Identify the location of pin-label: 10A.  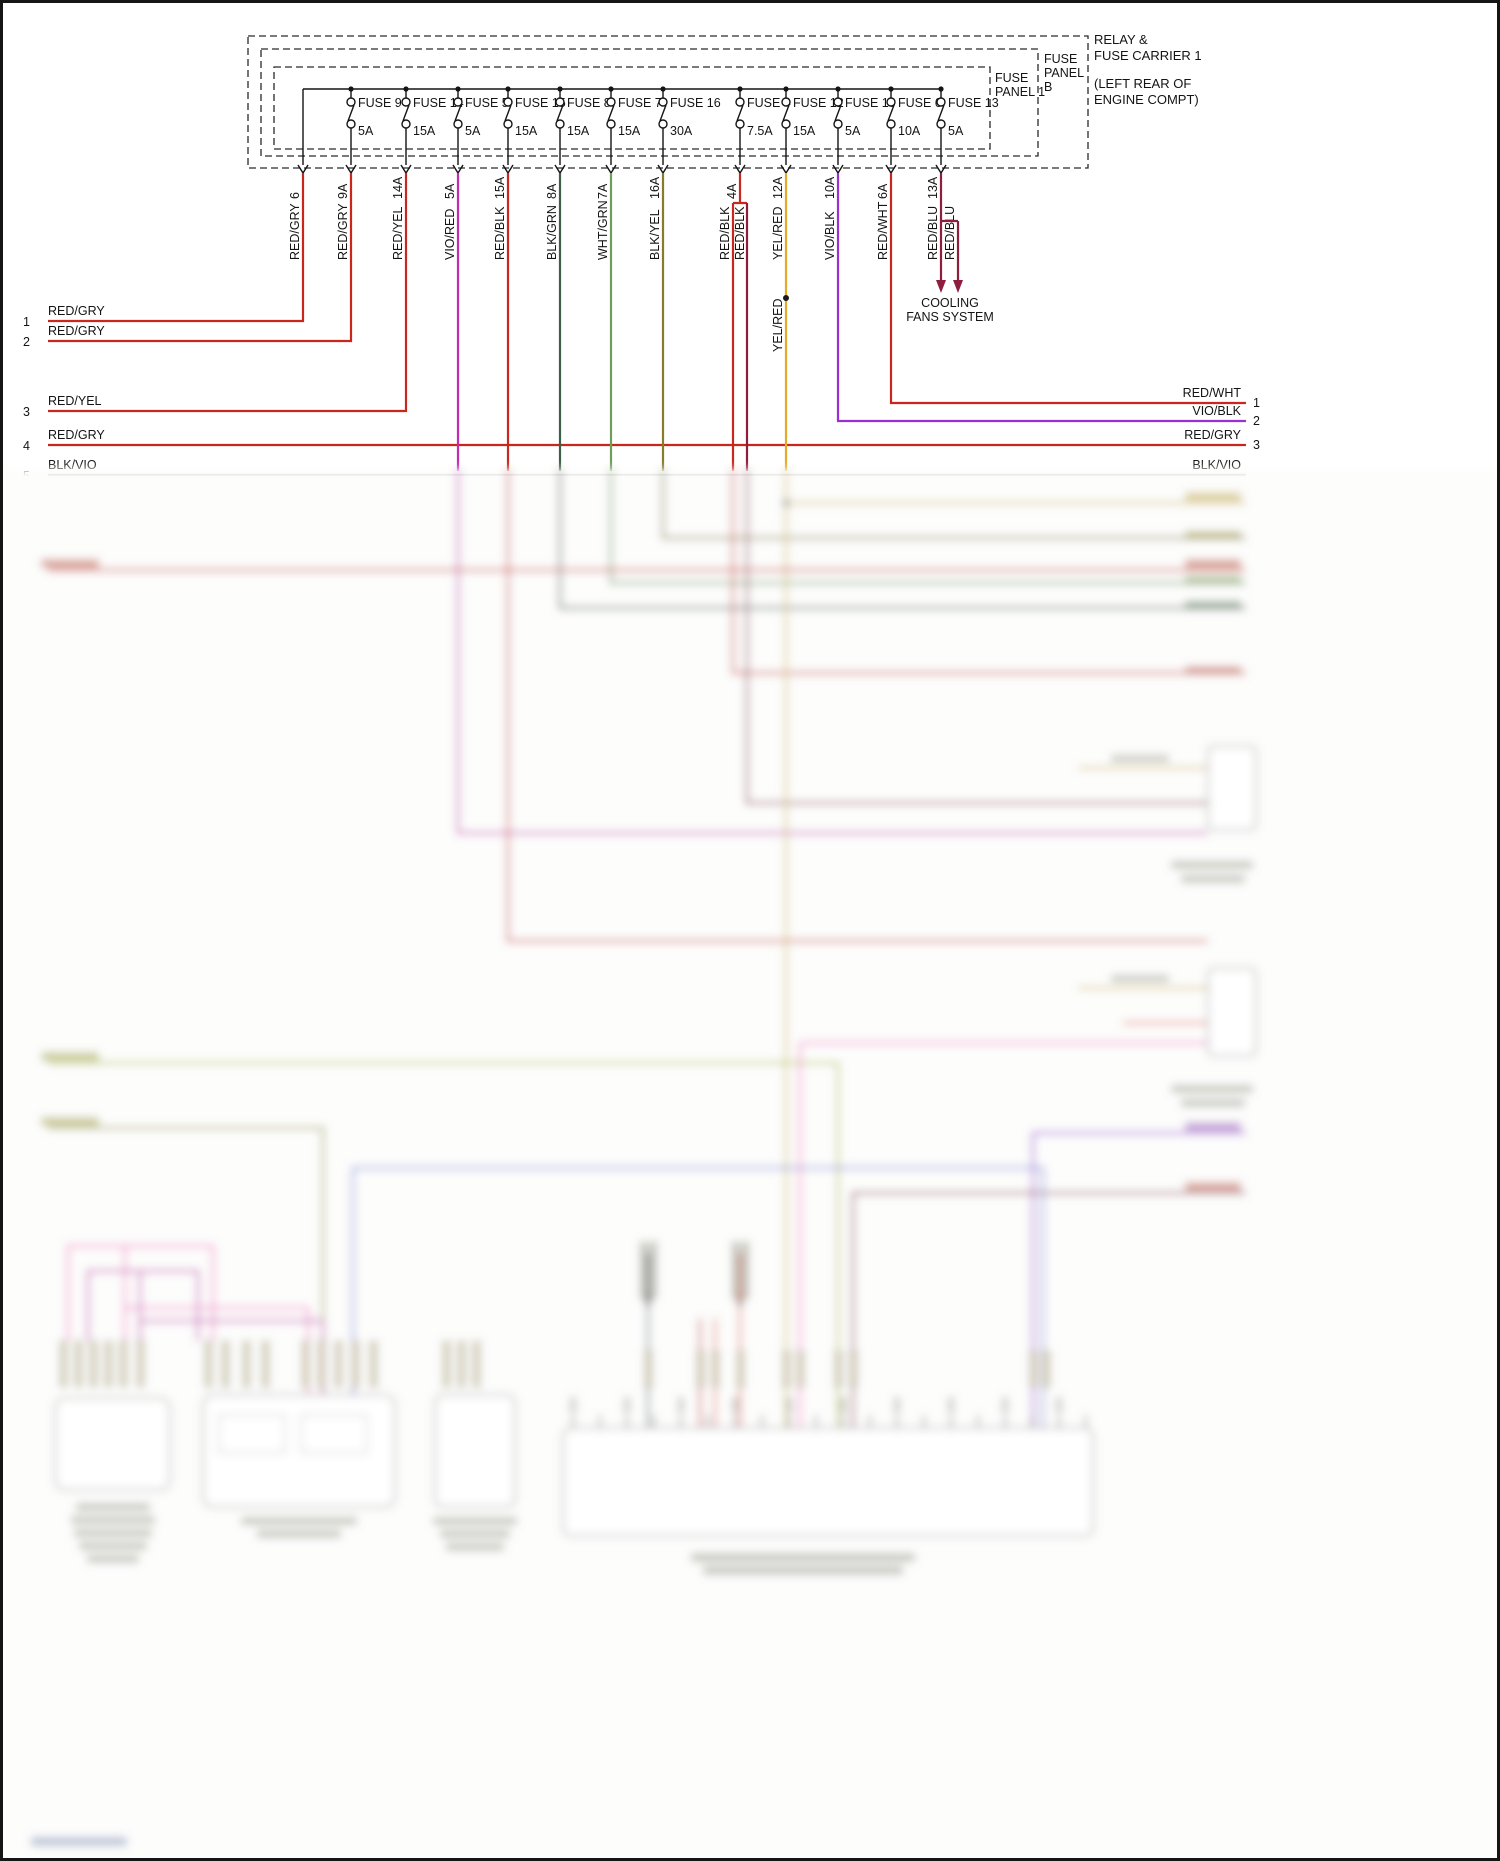
(830, 187).